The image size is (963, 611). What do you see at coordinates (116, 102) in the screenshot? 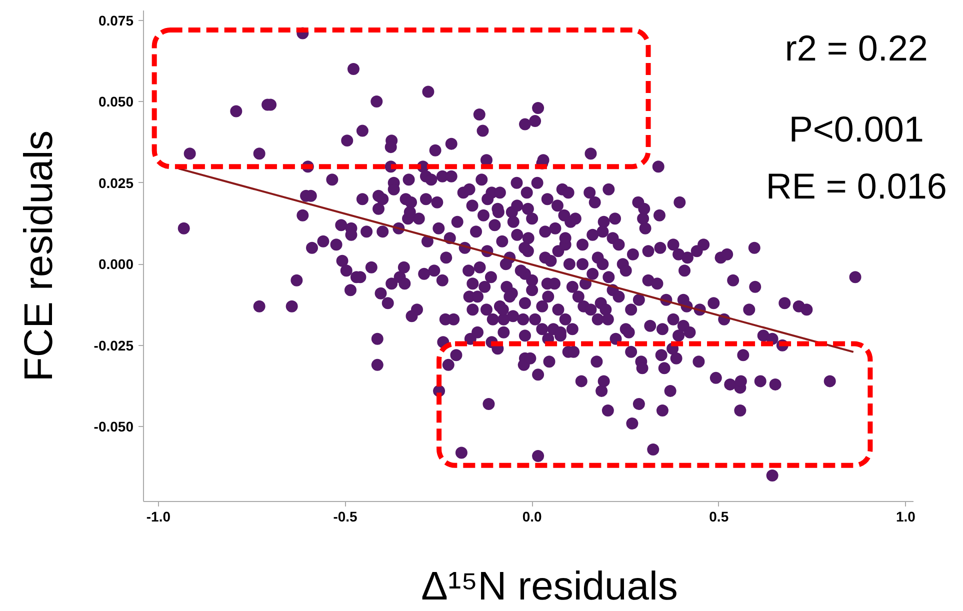
I see `y-tick-label: 0.050` at bounding box center [116, 102].